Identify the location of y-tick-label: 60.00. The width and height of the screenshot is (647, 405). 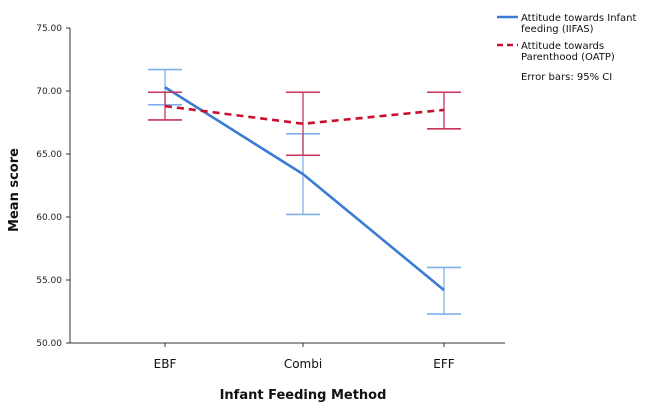
(49, 218).